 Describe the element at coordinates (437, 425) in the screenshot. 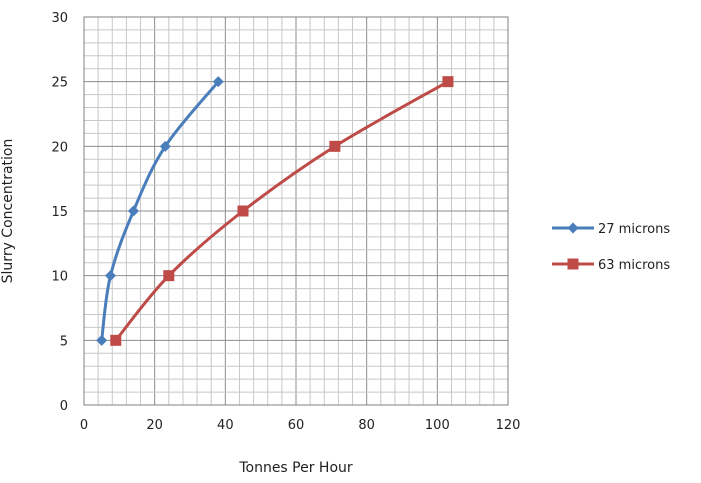

I see `x-tick-label: 100` at that location.